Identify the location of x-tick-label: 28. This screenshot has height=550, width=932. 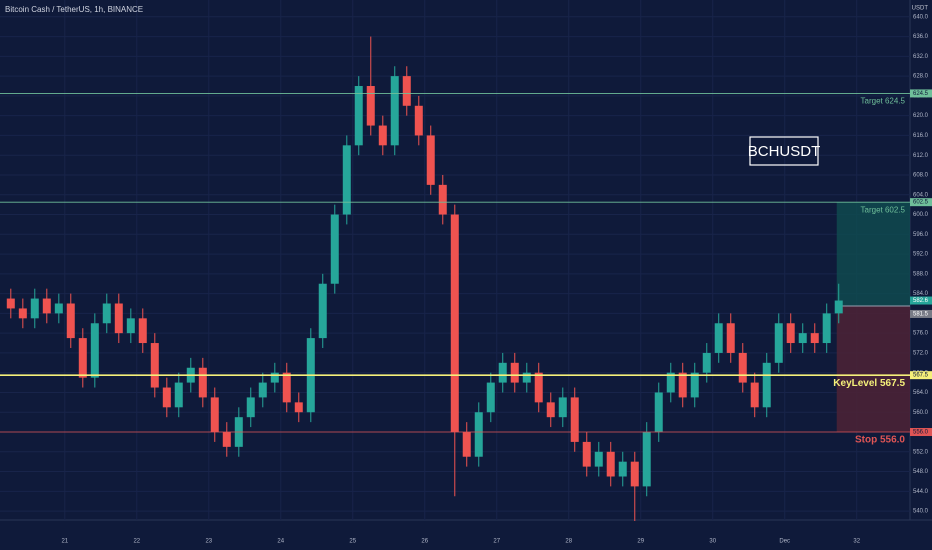
(568, 542).